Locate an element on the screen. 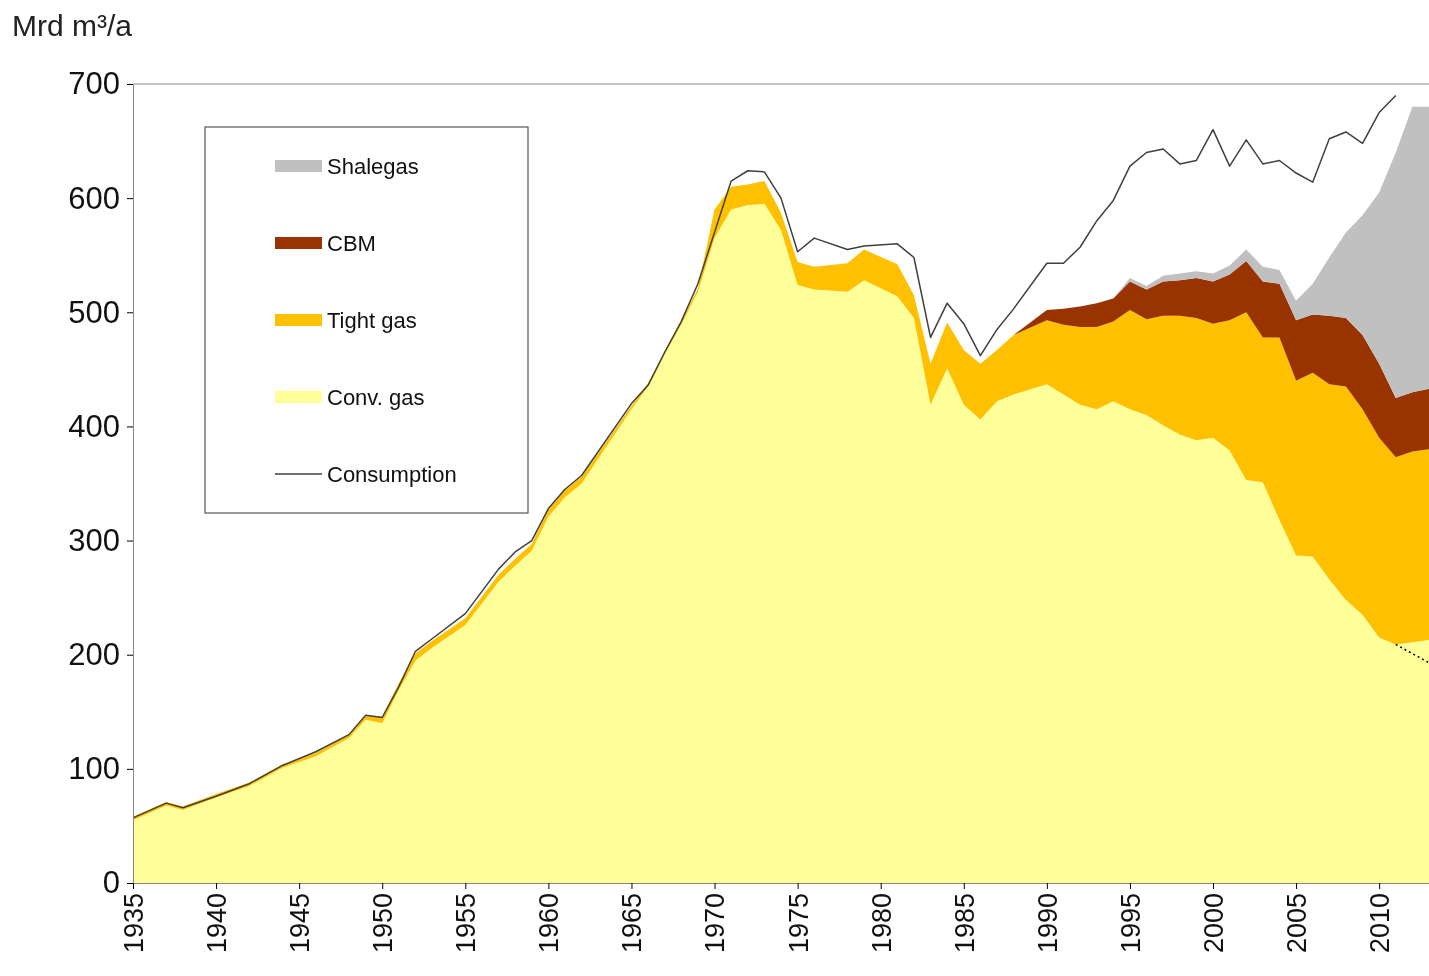 The height and width of the screenshot is (976, 1429). y-tick-label: 0 is located at coordinates (111, 883).